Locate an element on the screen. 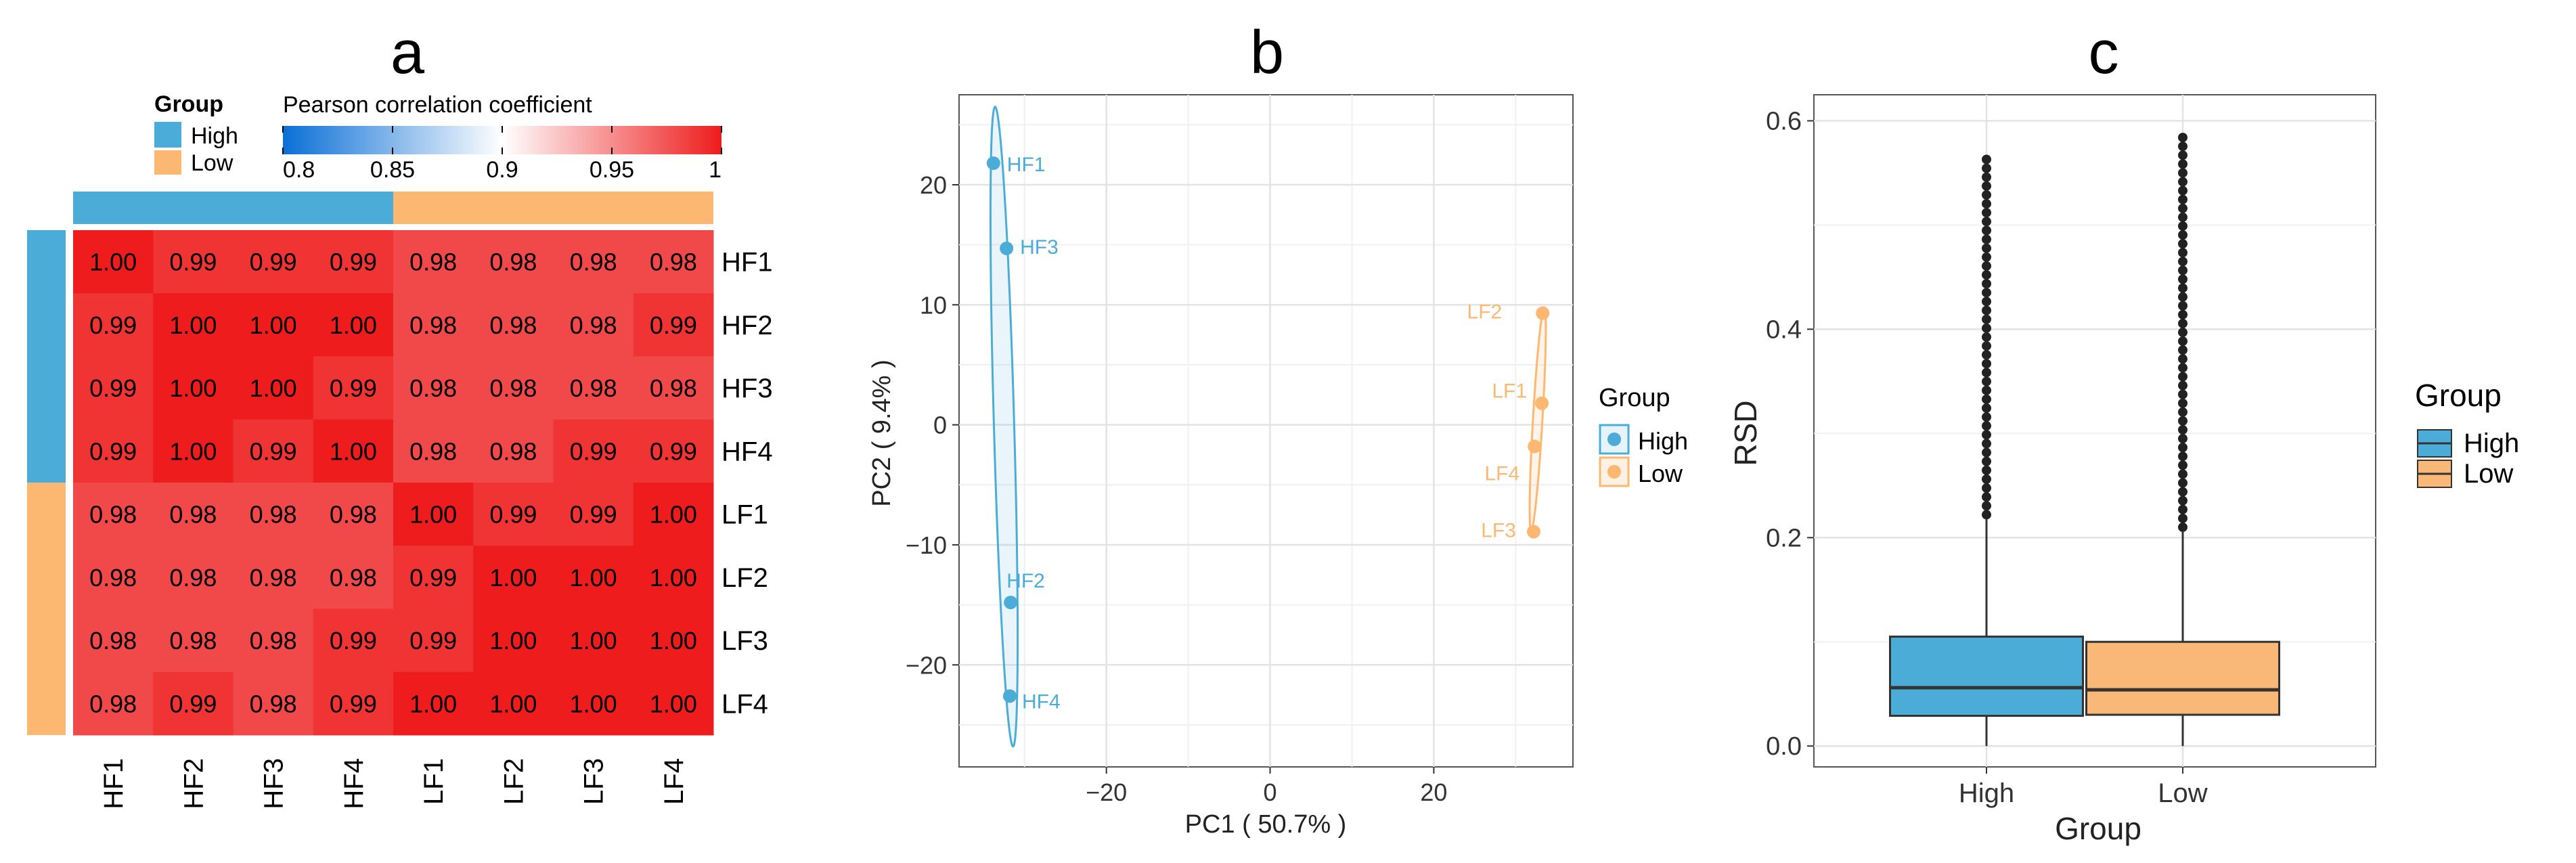 This screenshot has width=2576, height=863. pca-y-tick-label: −20 is located at coordinates (926, 665).